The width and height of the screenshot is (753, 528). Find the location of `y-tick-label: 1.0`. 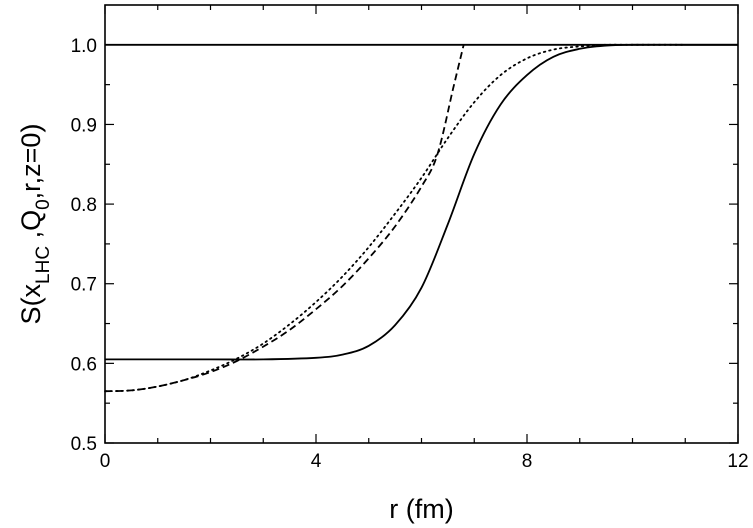

y-tick-label: 1.0 is located at coordinates (84, 46).